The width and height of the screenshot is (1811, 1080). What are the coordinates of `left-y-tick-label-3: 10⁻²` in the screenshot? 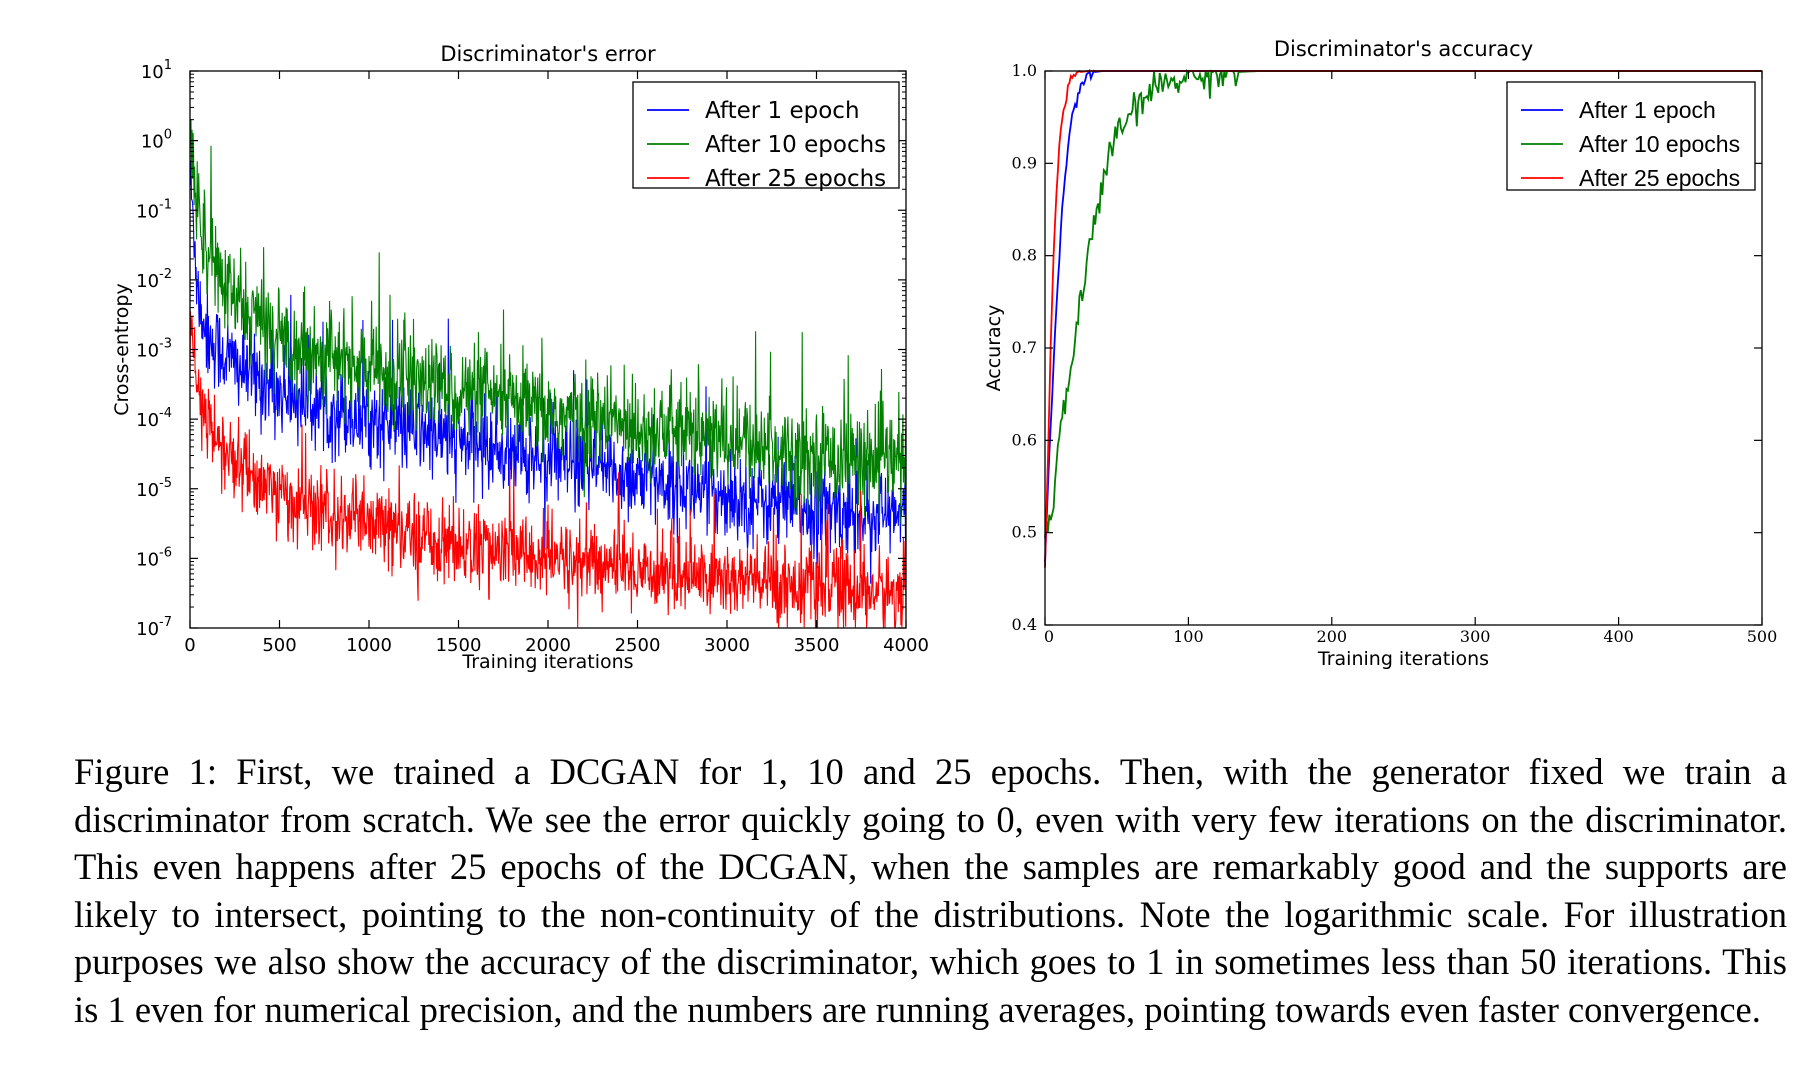 It's located at (154, 279).